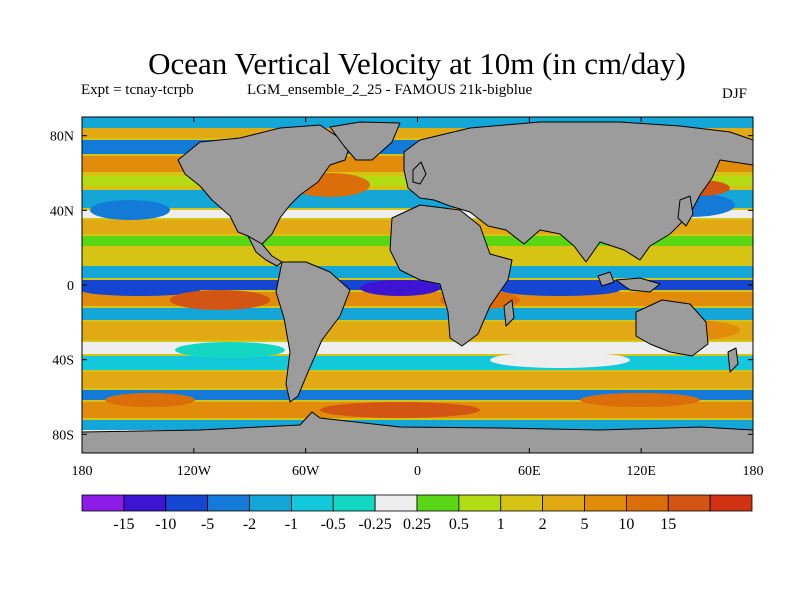 The width and height of the screenshot is (800, 600). What do you see at coordinates (417, 471) in the screenshot?
I see `x-tick-label: 0` at bounding box center [417, 471].